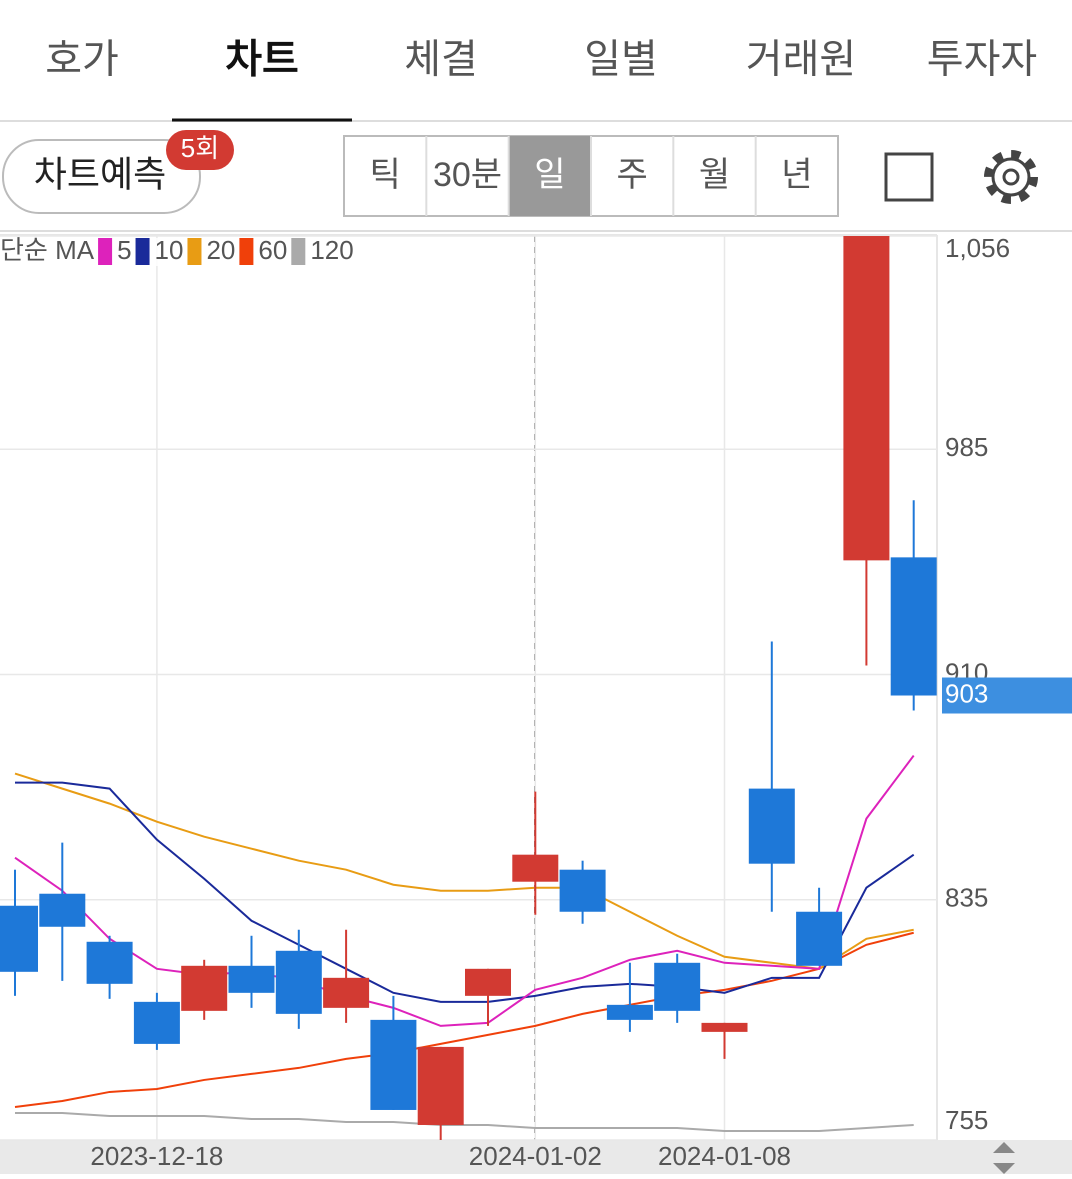 The width and height of the screenshot is (1072, 1179). What do you see at coordinates (632, 175) in the screenshot?
I see `period-button: 주` at bounding box center [632, 175].